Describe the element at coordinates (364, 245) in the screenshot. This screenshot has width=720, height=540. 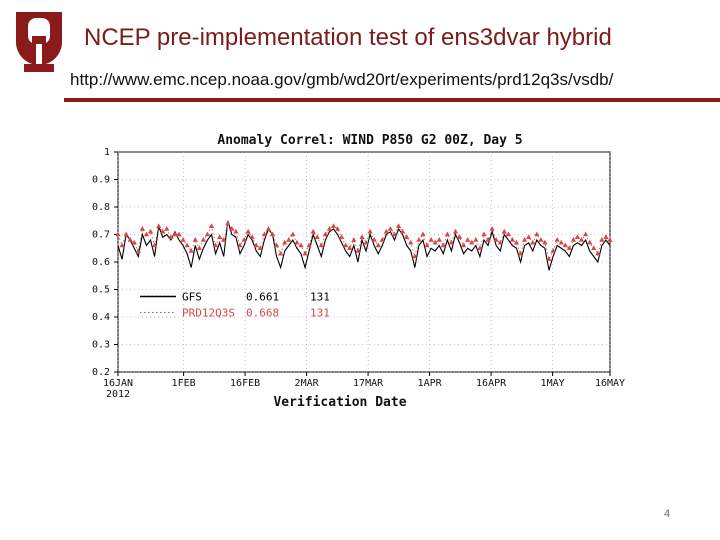
I see `series-line-gfs` at that location.